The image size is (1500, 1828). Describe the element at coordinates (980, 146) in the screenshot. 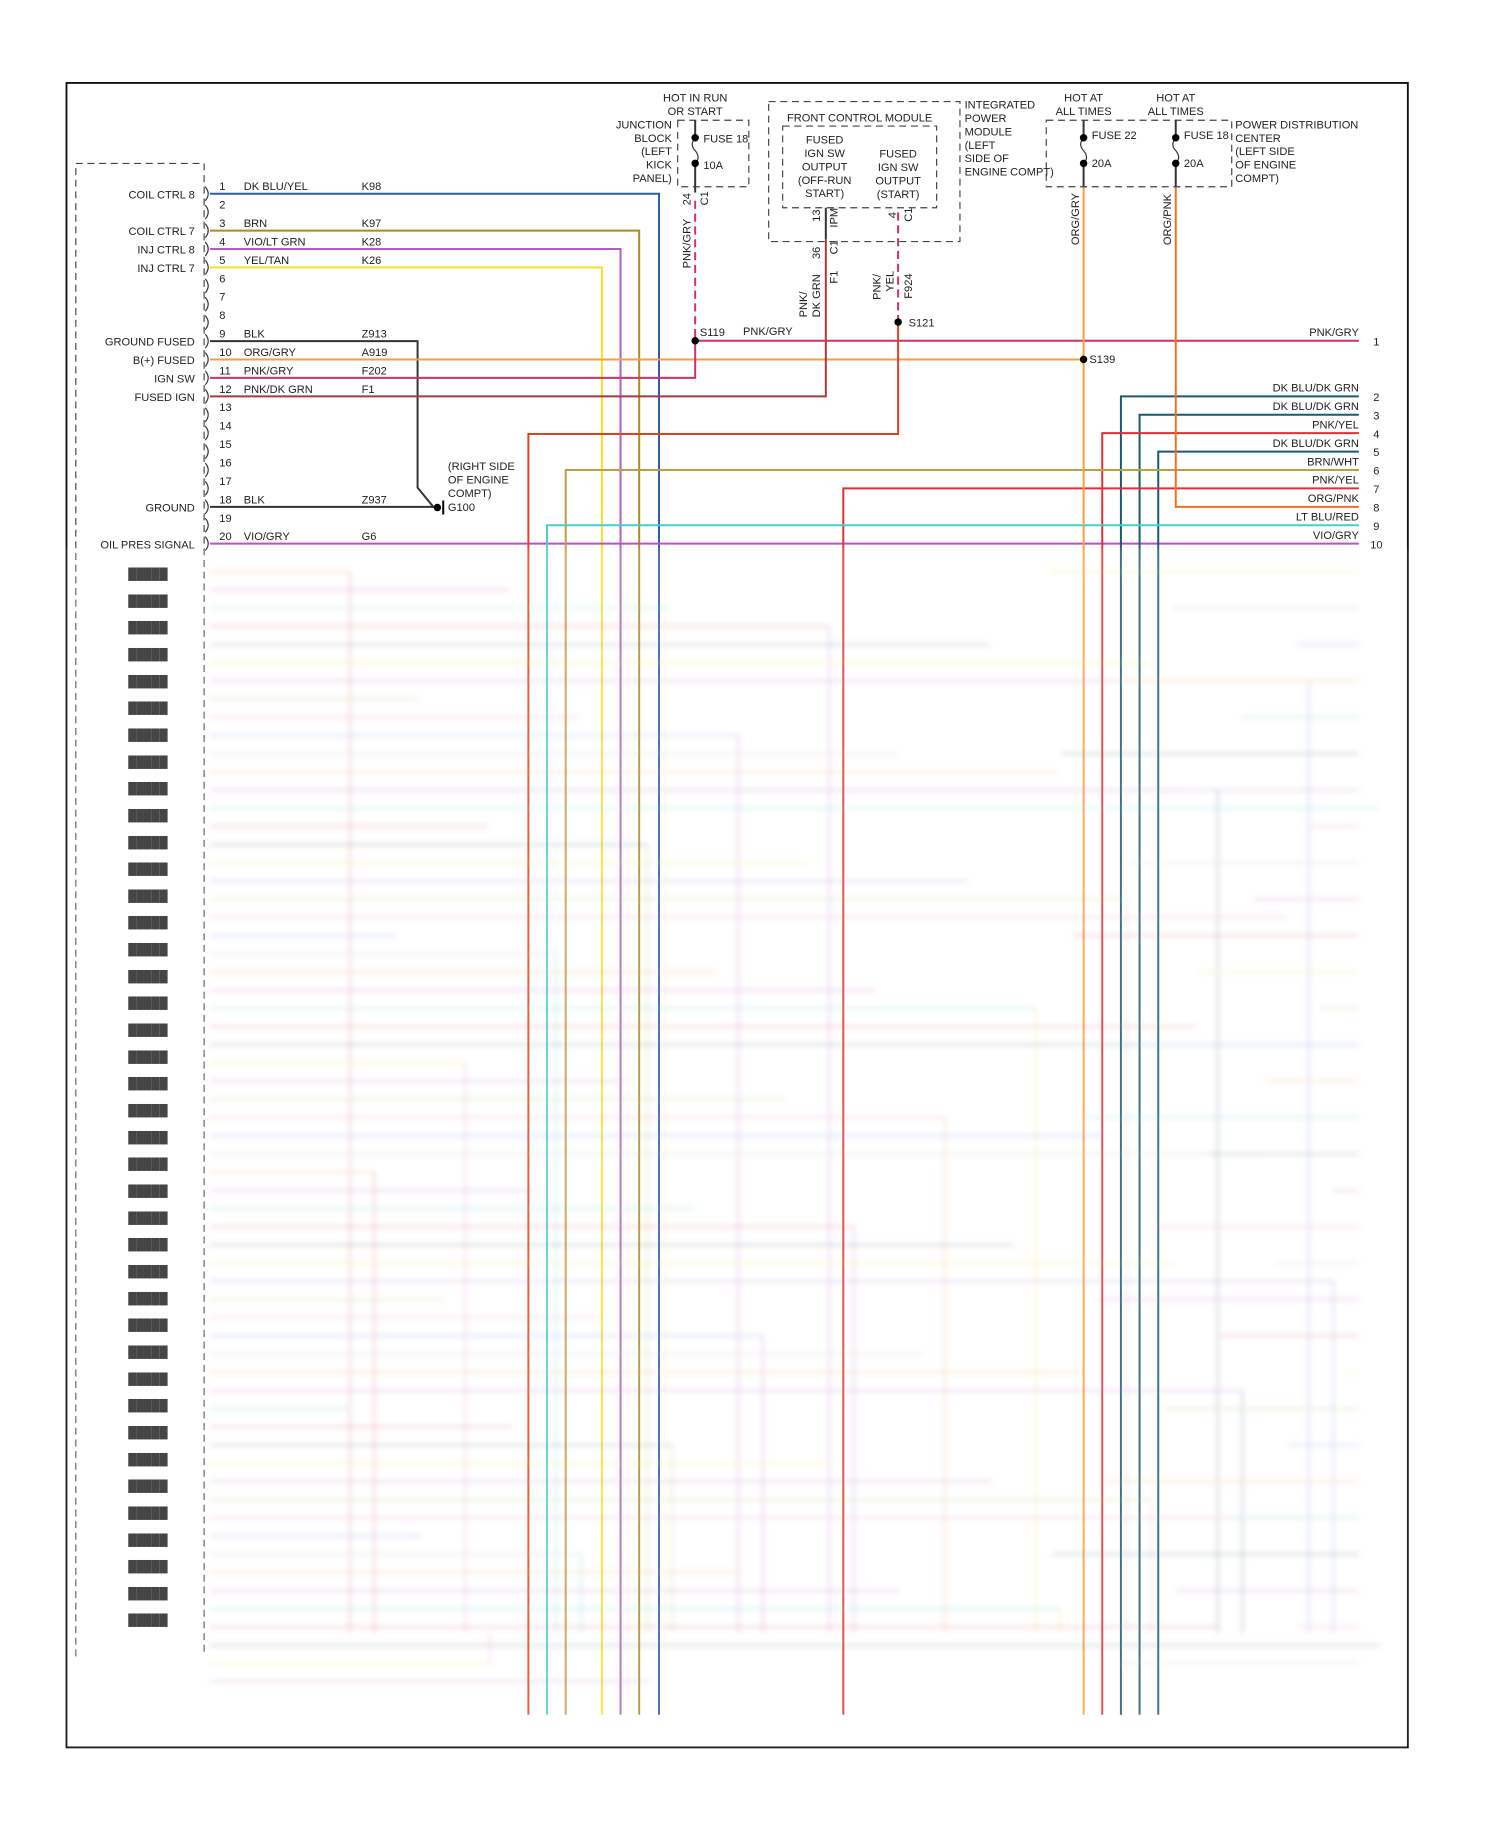

I see `integrated-power-module-label: (LEFT` at that location.